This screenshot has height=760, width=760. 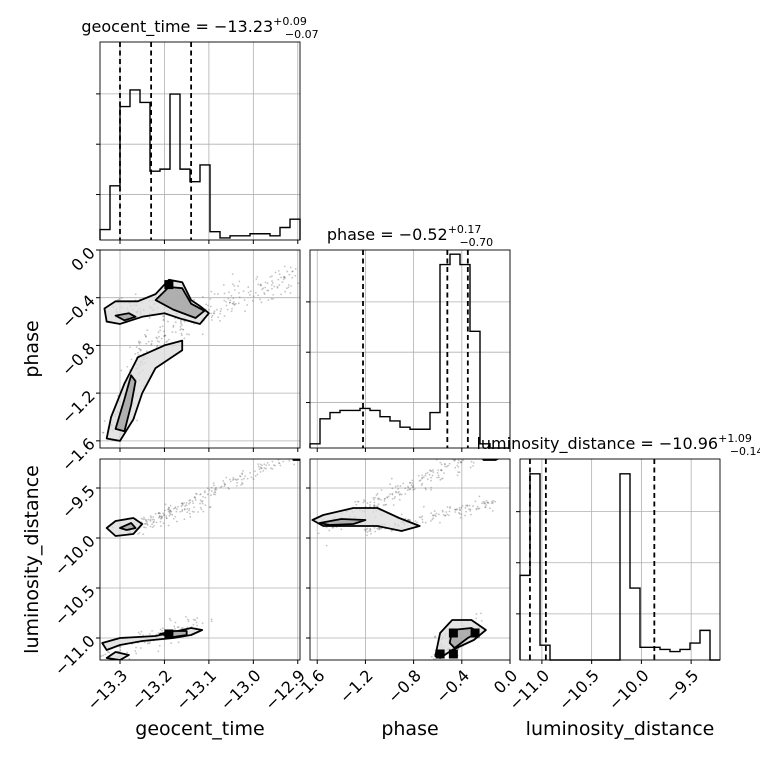 What do you see at coordinates (475, 633) in the screenshot?
I see `density-peak` at bounding box center [475, 633].